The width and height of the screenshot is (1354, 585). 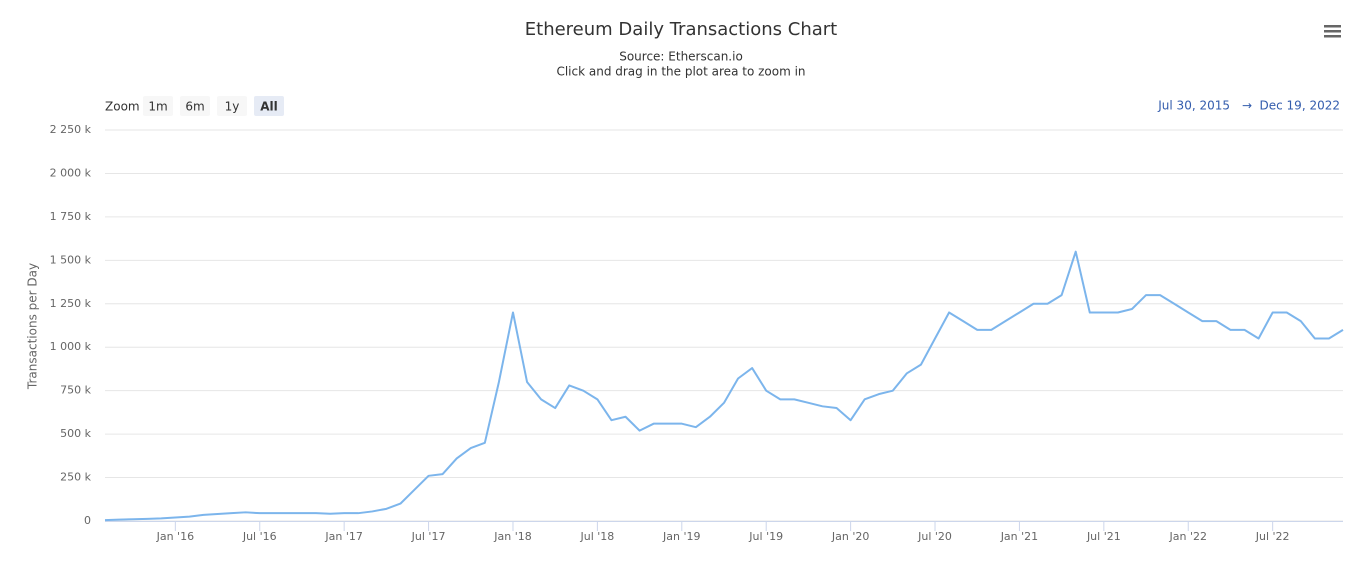 What do you see at coordinates (343, 536) in the screenshot?
I see `x-tick-label: Jan '17` at bounding box center [343, 536].